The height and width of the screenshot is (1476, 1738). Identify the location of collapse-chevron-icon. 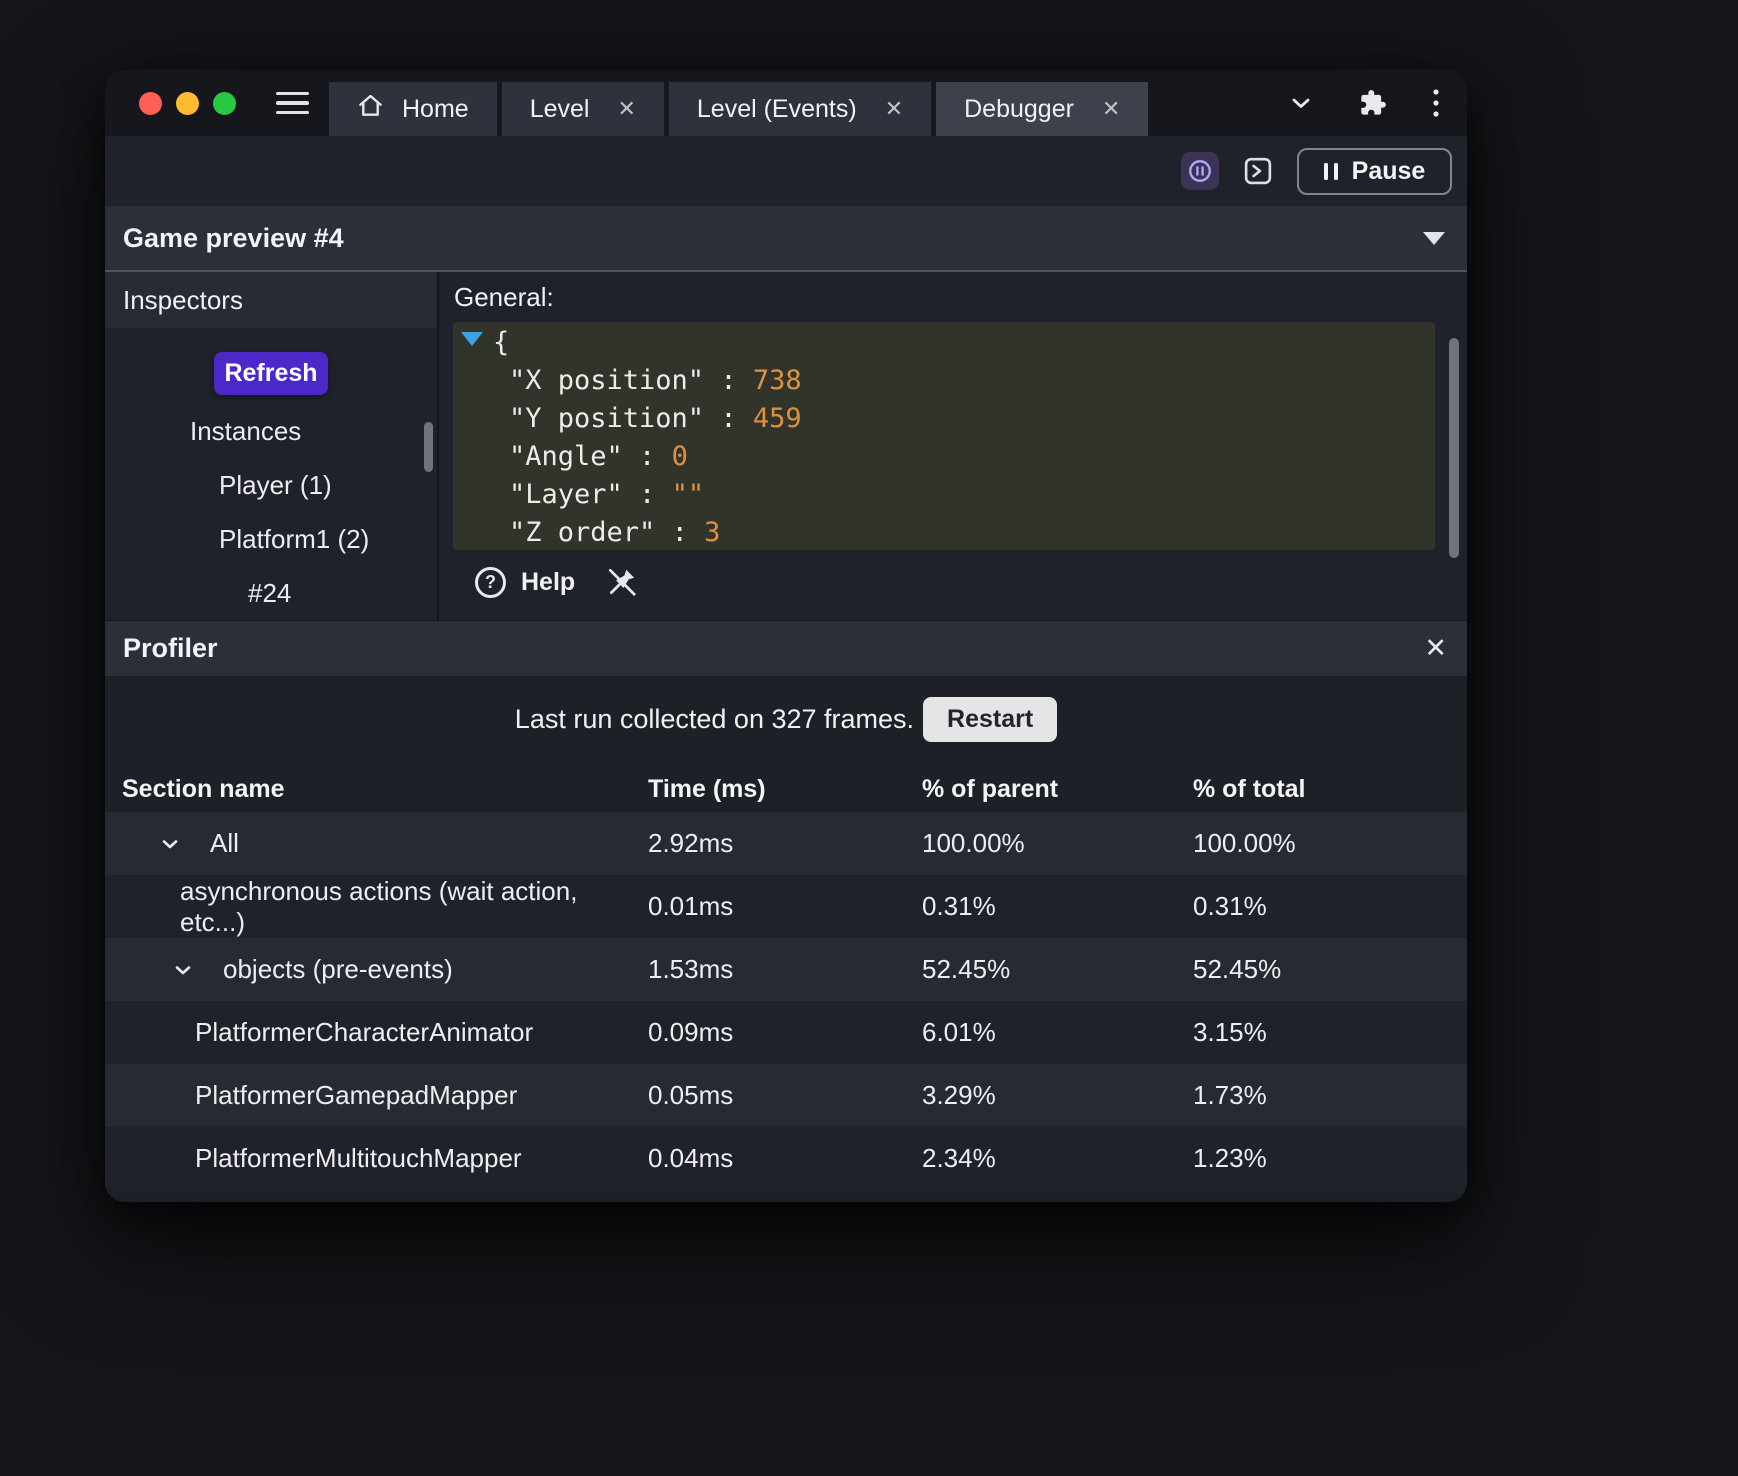
(1434, 238).